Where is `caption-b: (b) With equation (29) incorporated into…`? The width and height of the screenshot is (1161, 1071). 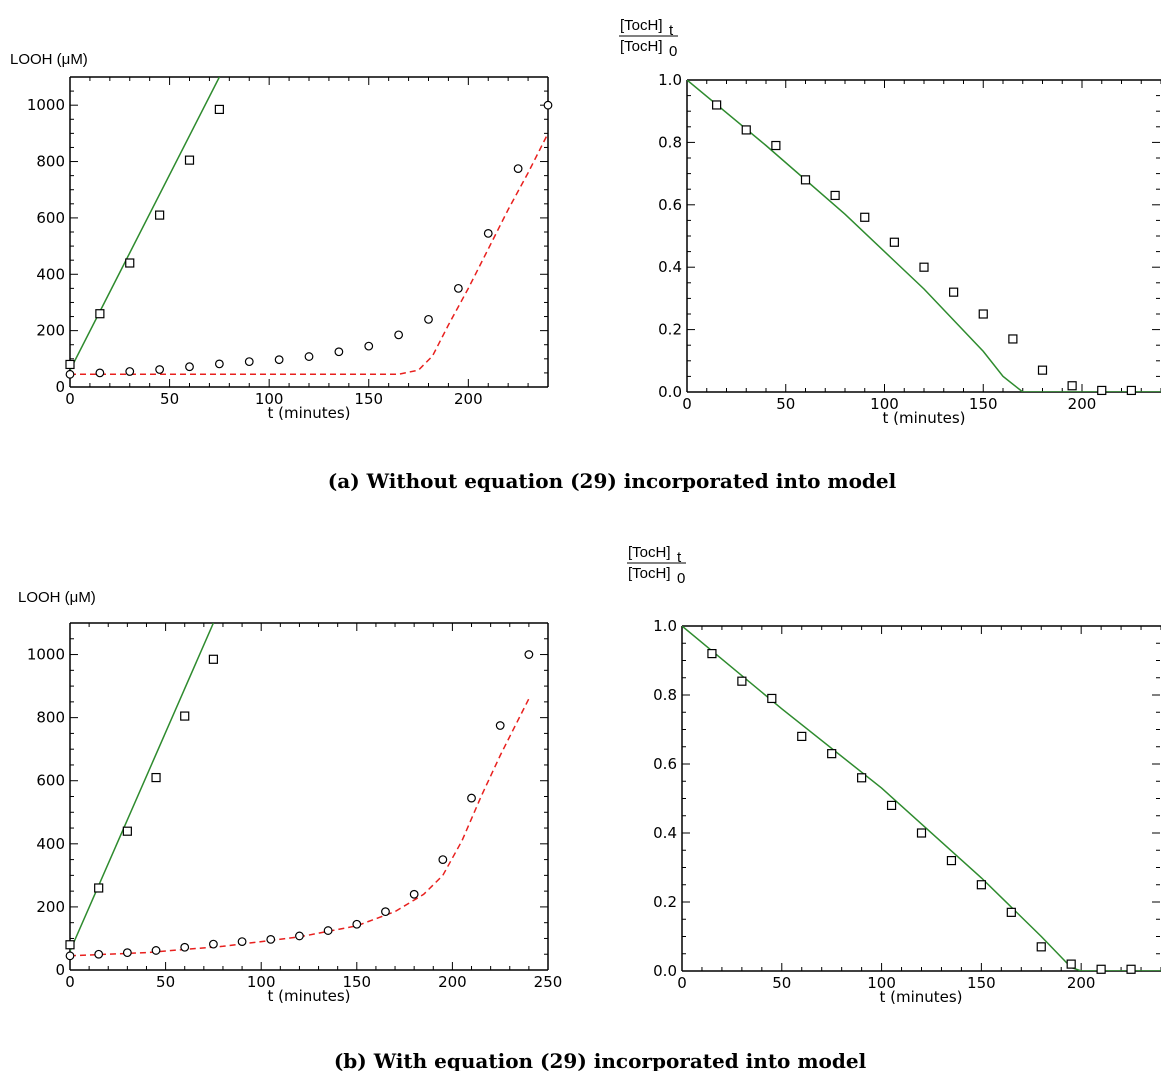
caption-b: (b) With equation (29) incorporated into… is located at coordinates (600, 1060).